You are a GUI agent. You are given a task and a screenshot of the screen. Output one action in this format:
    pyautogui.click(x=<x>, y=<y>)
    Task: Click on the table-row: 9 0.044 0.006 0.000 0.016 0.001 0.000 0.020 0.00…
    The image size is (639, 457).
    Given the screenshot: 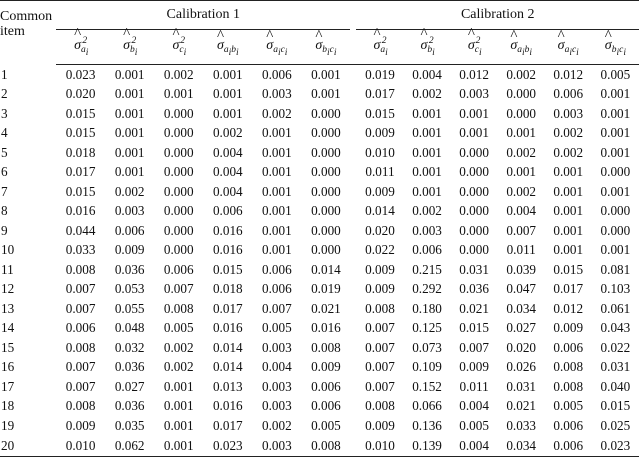 What is the action you would take?
    pyautogui.click(x=319, y=231)
    